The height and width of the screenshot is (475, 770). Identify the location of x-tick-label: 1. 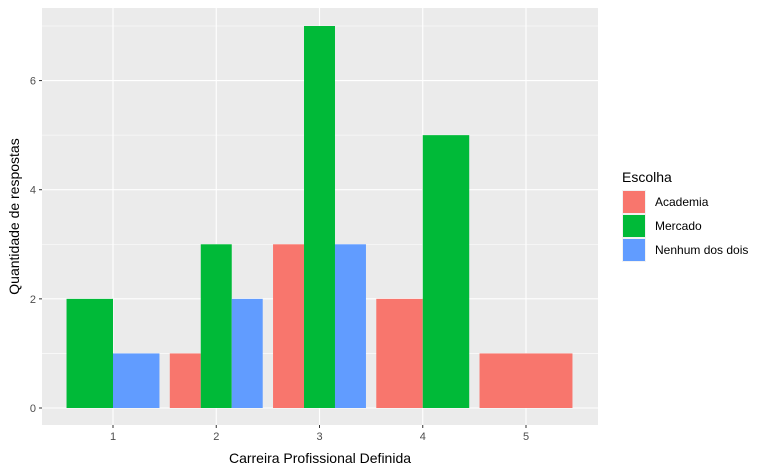
(113, 437).